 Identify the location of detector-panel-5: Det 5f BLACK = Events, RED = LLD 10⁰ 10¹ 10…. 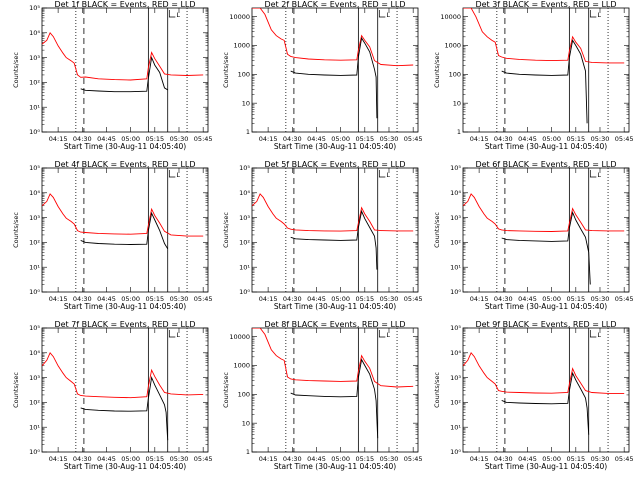
(322, 235).